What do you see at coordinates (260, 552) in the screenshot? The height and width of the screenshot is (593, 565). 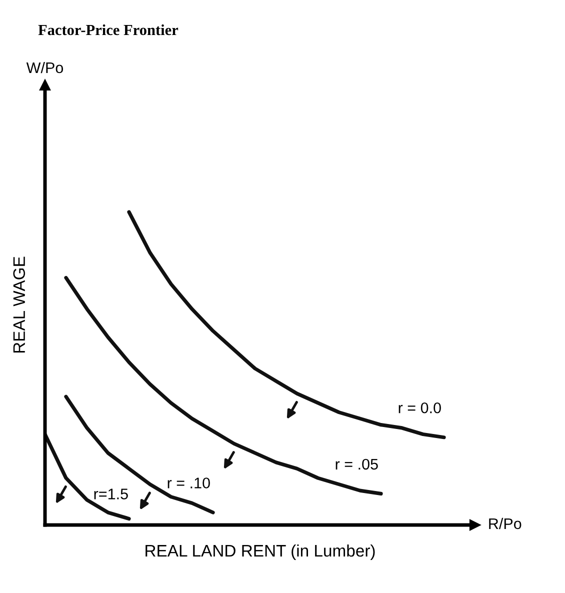 I see `x-axis-title: REAL LAND RENT (in Lumber)` at bounding box center [260, 552].